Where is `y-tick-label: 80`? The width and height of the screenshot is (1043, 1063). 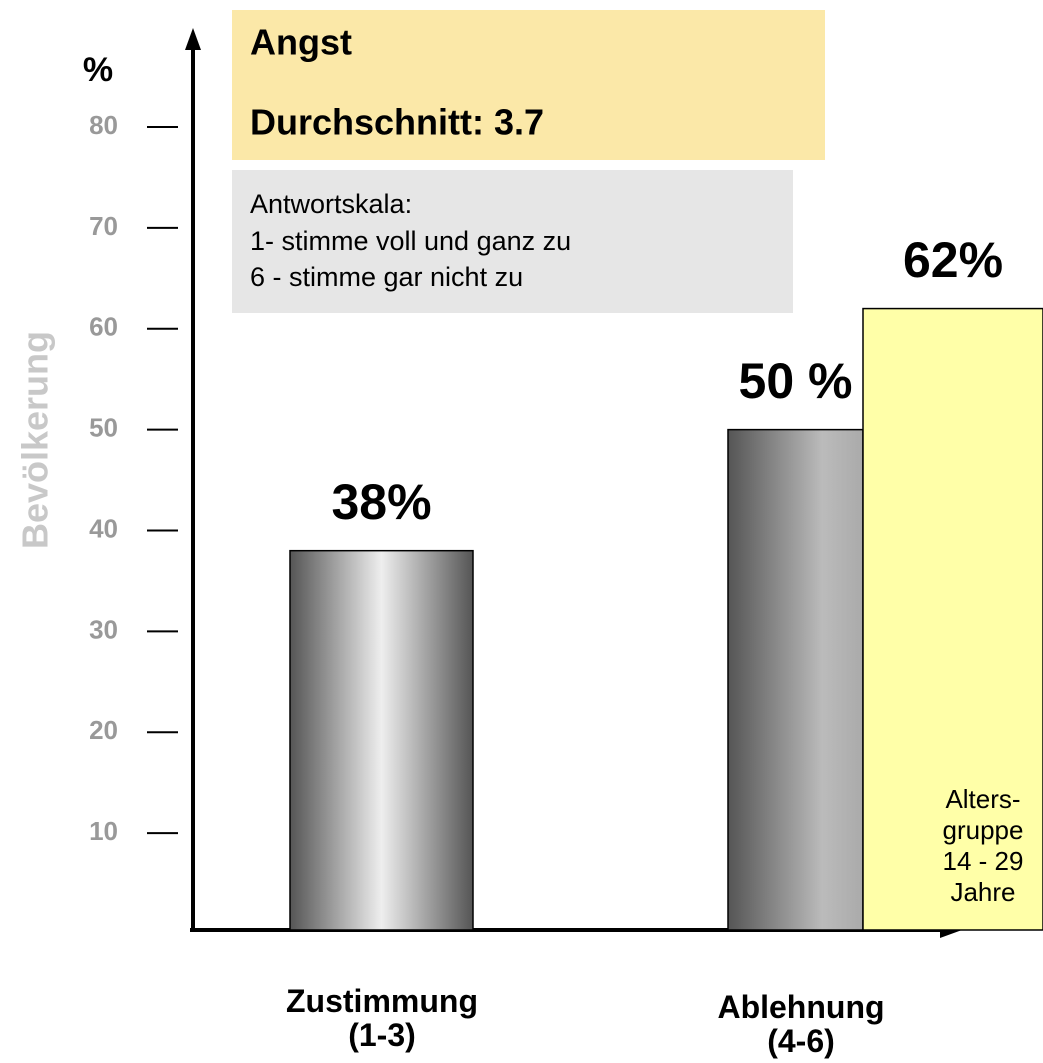
y-tick-label: 80 is located at coordinates (103, 125).